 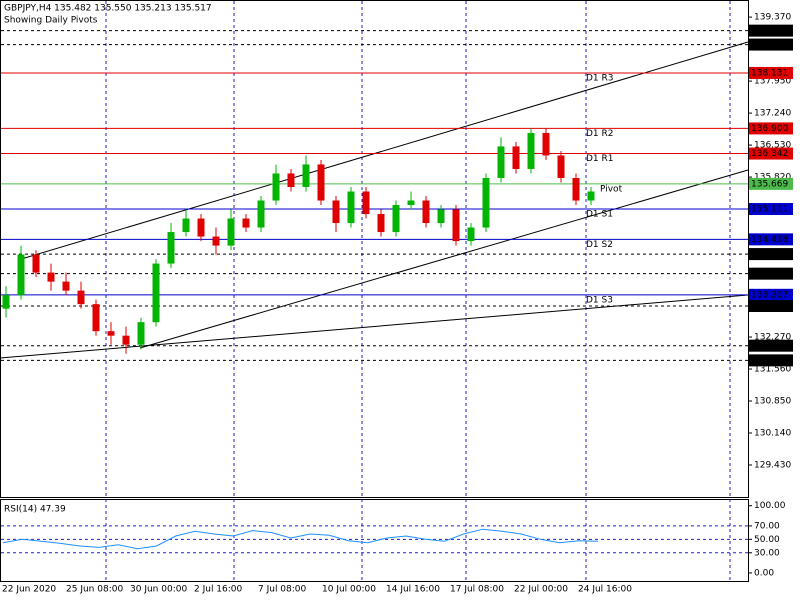 What do you see at coordinates (605, 590) in the screenshot?
I see `x-tick-label: 24 Jul 16:00` at bounding box center [605, 590].